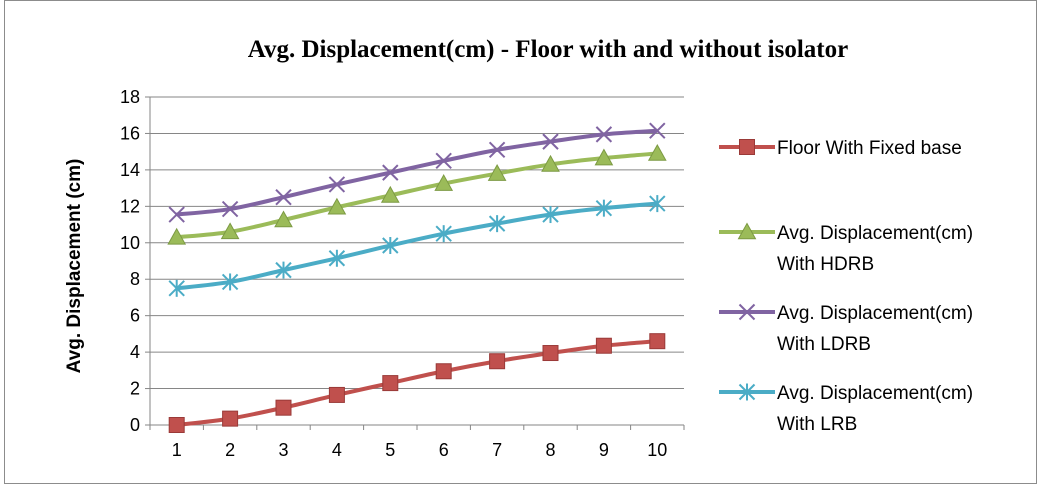 Image resolution: width=1043 pixels, height=486 pixels. Describe the element at coordinates (283, 450) in the screenshot. I see `x-tick-label: 3` at that location.